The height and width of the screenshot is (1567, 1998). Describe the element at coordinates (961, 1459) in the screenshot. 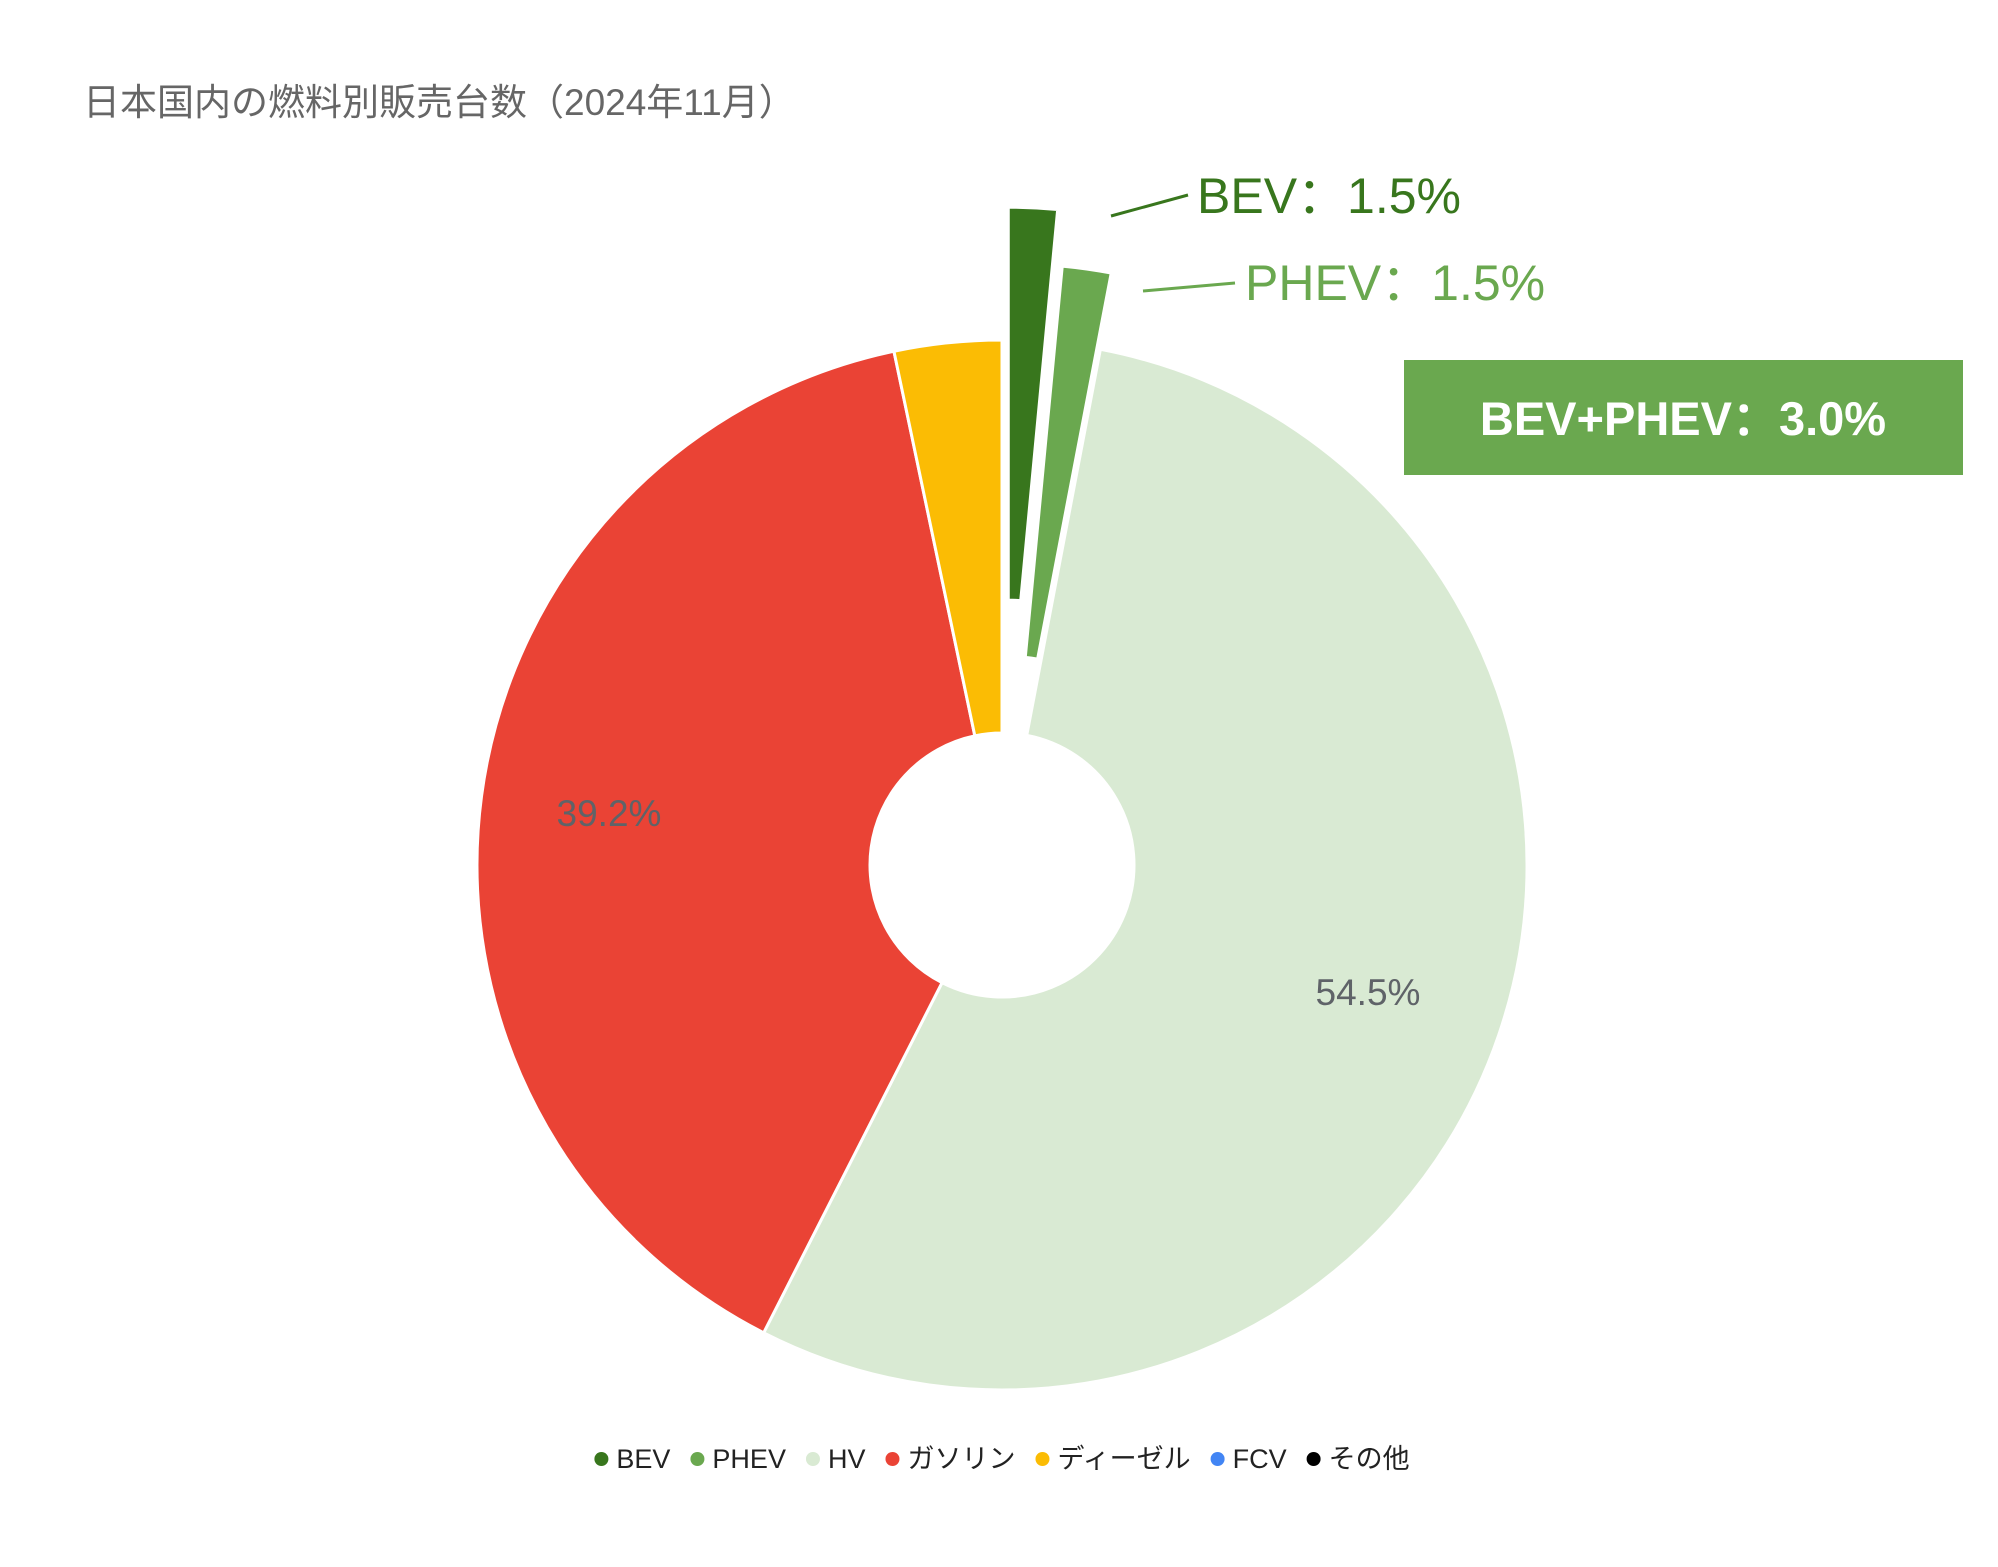

I see `legend-label-3: ガソリン` at that location.